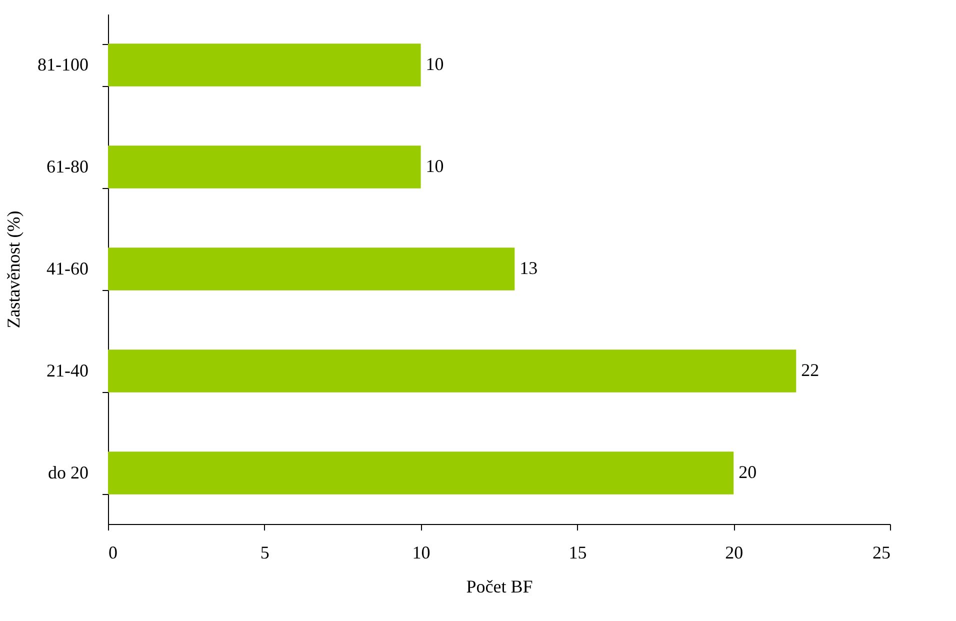 The height and width of the screenshot is (621, 956). What do you see at coordinates (421, 552) in the screenshot?
I see `x-tick-label: 10` at bounding box center [421, 552].